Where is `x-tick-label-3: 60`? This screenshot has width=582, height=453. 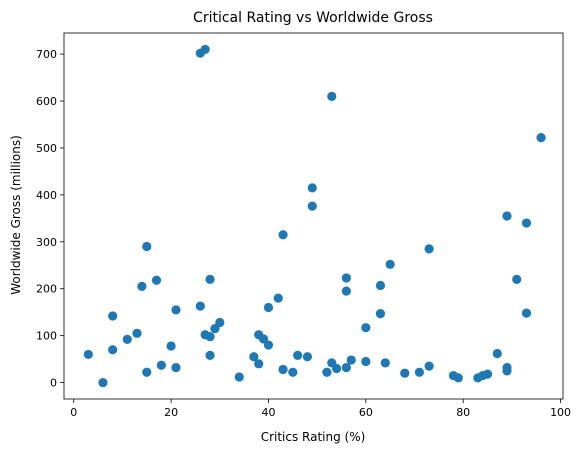 x-tick-label-3: 60 is located at coordinates (366, 412).